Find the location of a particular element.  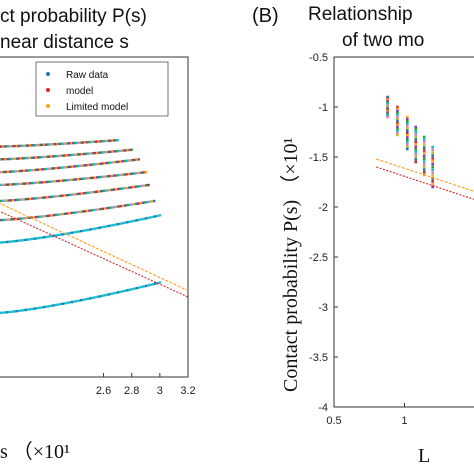

model-line is located at coordinates (94, 254).